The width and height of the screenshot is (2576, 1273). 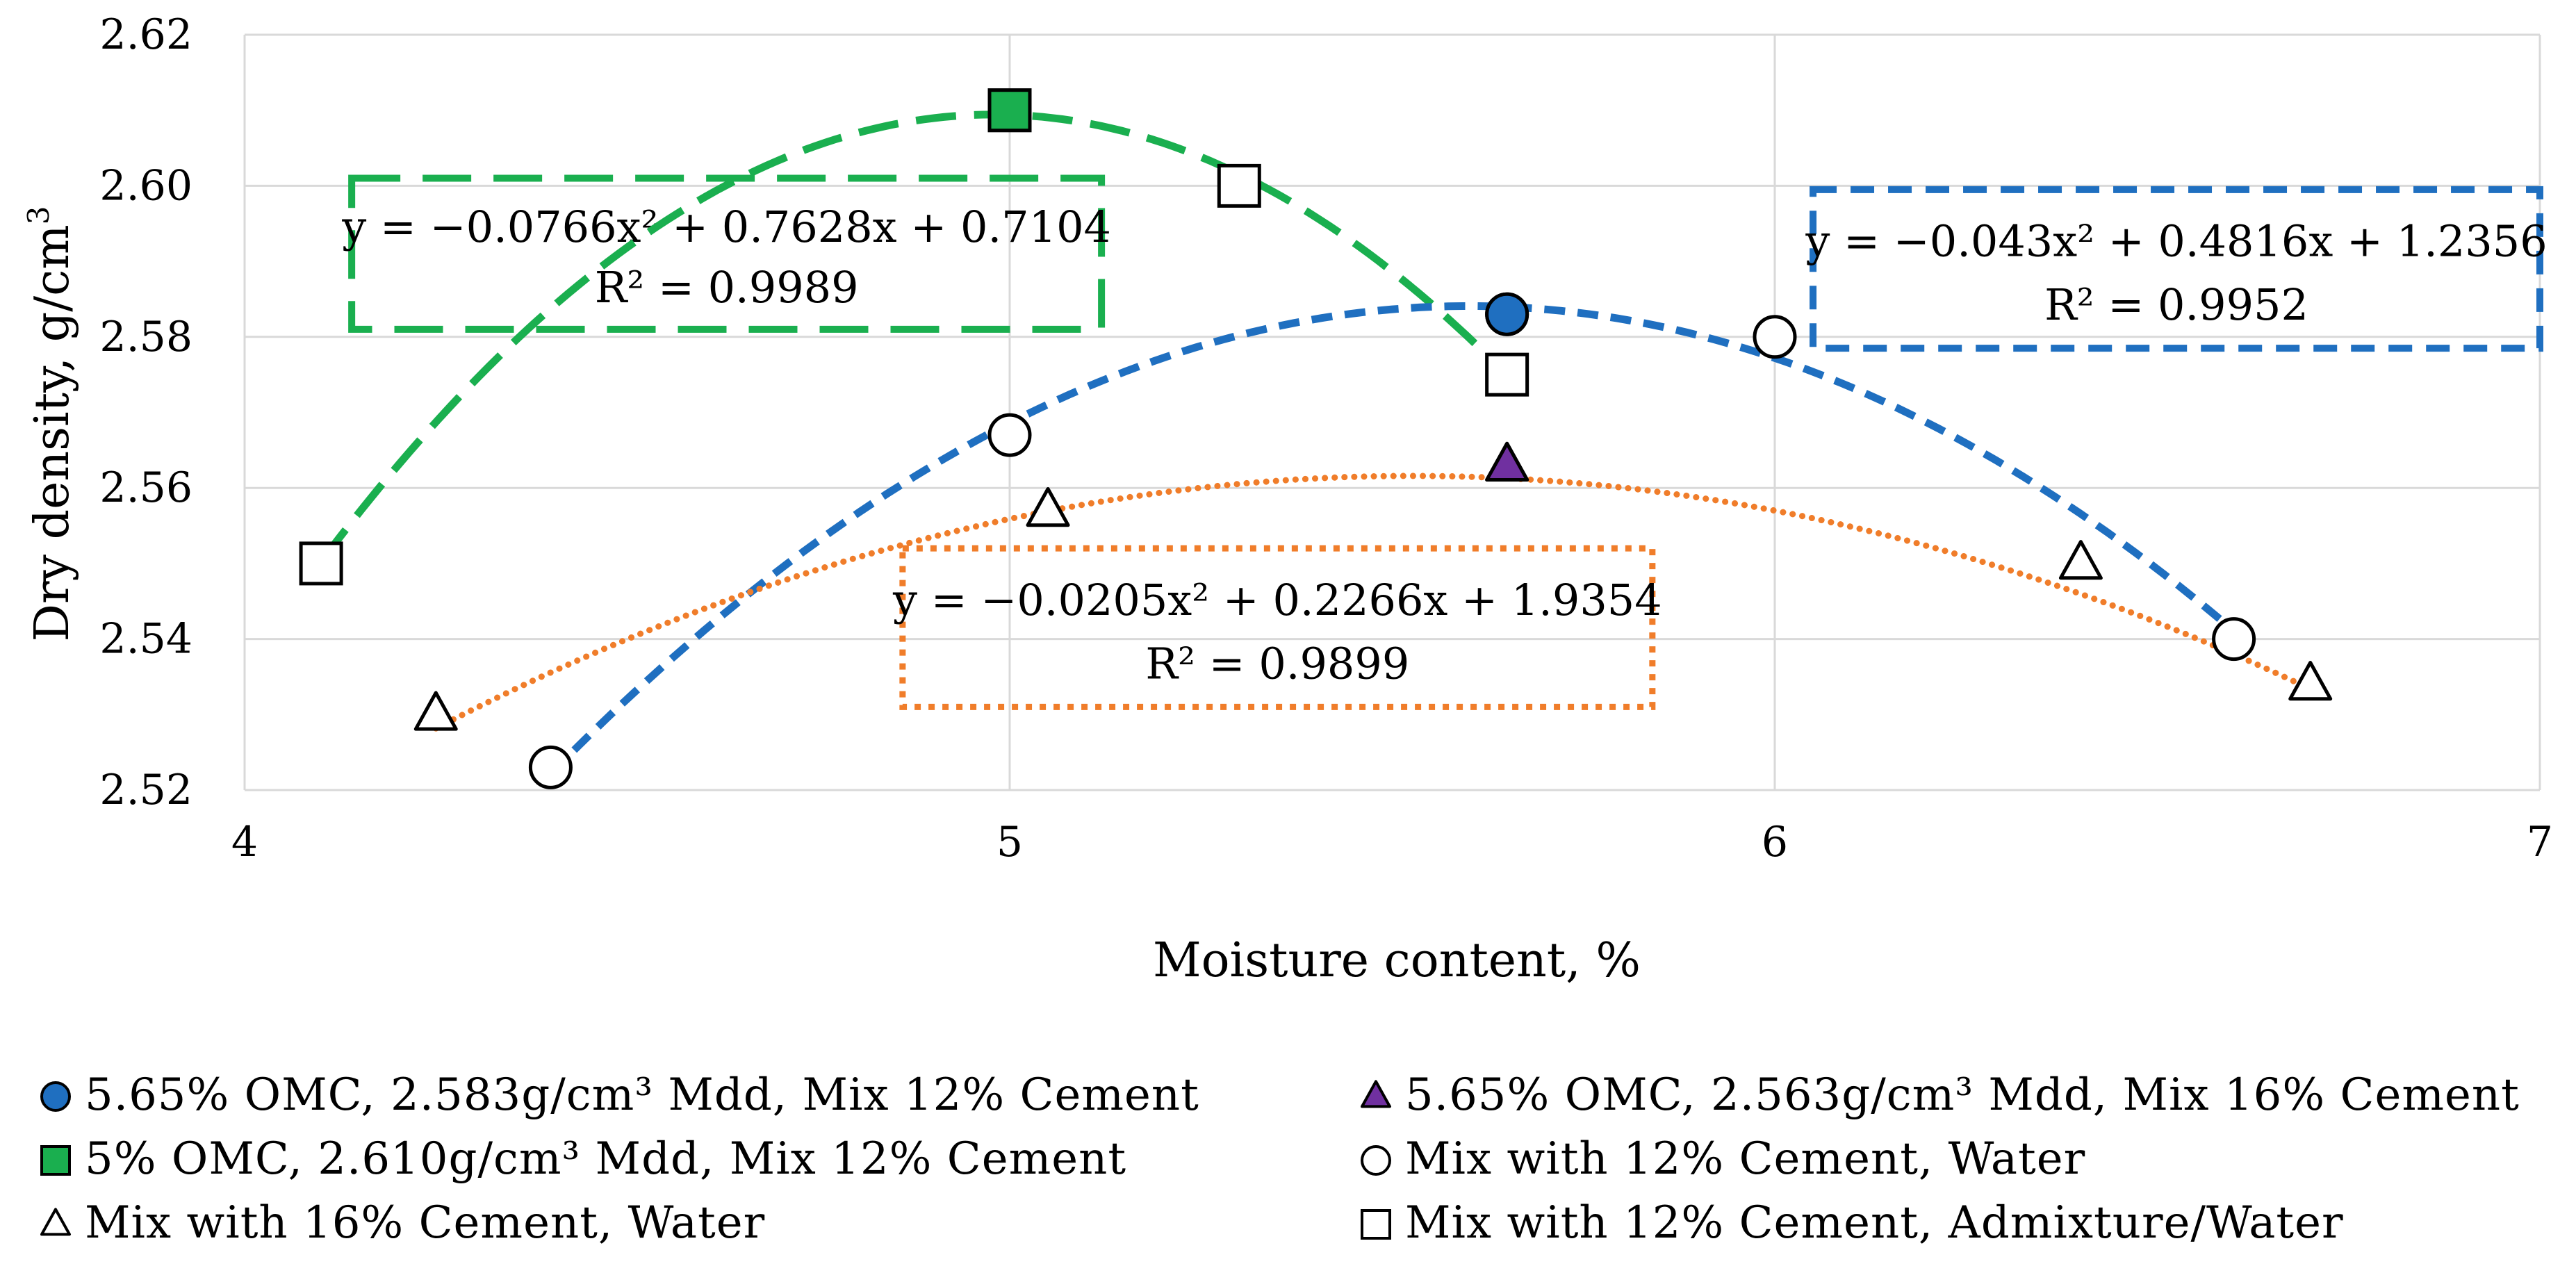 I want to click on open-triangle-marker-icon, so click(x=55, y=1223).